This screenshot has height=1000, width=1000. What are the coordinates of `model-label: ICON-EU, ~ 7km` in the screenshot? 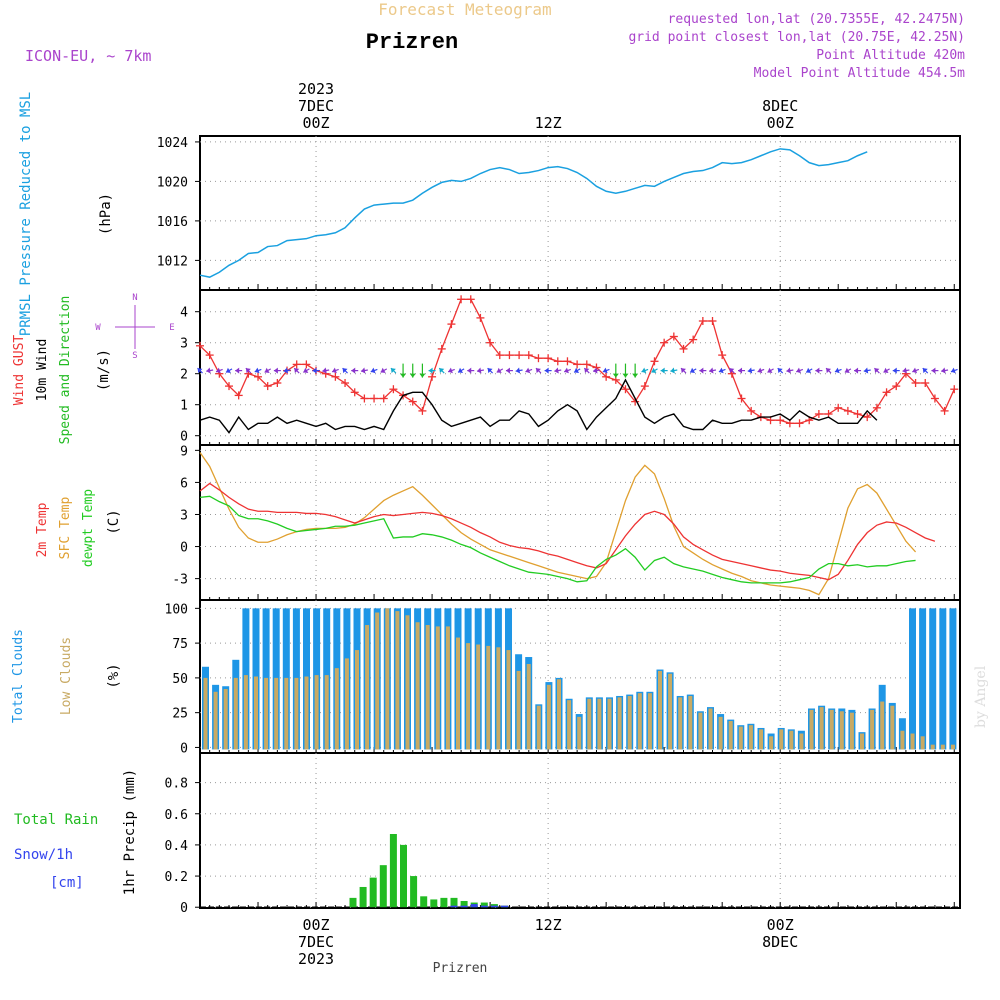 It's located at (88, 56).